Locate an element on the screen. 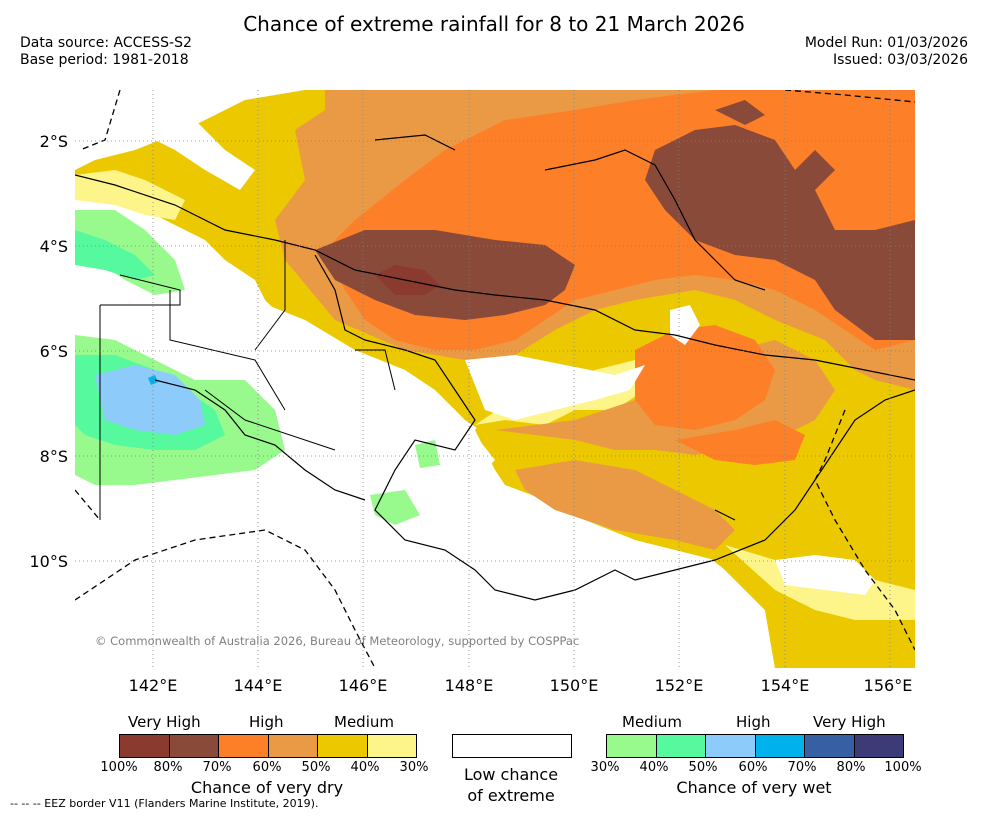 The height and width of the screenshot is (816, 988). lon-label-146e: 146°E is located at coordinates (363, 685).